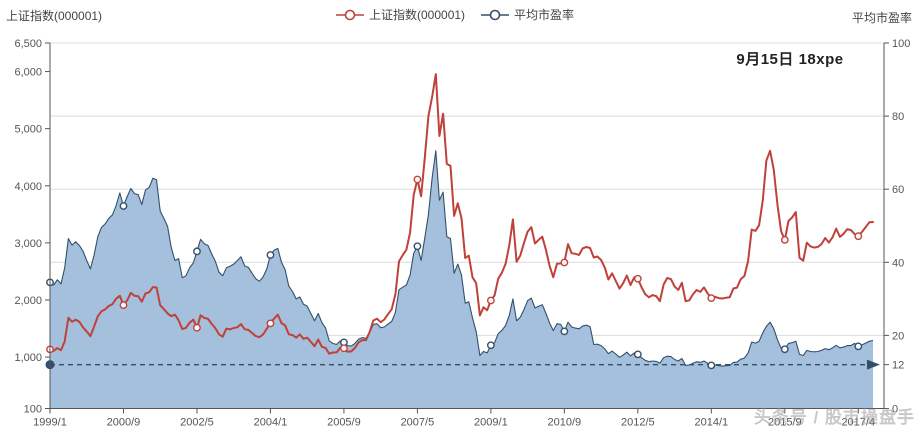  What do you see at coordinates (544, 15) in the screenshot?
I see `legend-label-avg-pe: 平均市盈率` at bounding box center [544, 15].